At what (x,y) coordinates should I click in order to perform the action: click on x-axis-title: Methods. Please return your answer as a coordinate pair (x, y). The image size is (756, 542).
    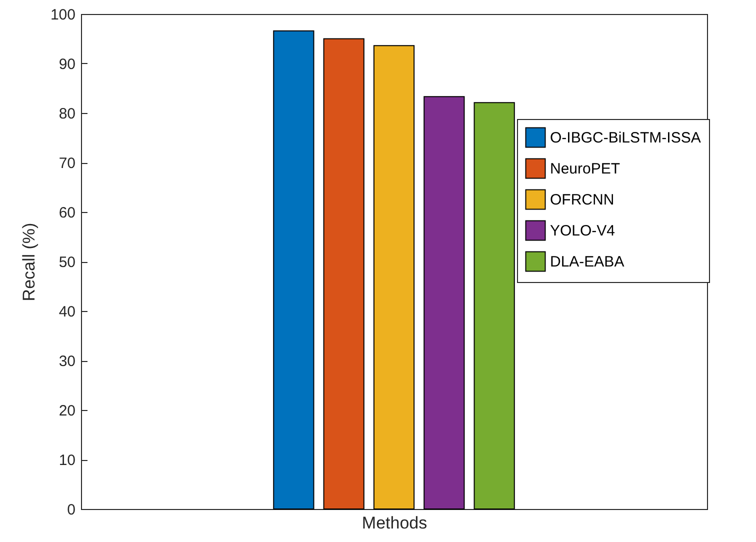
    Looking at the image, I should click on (395, 523).